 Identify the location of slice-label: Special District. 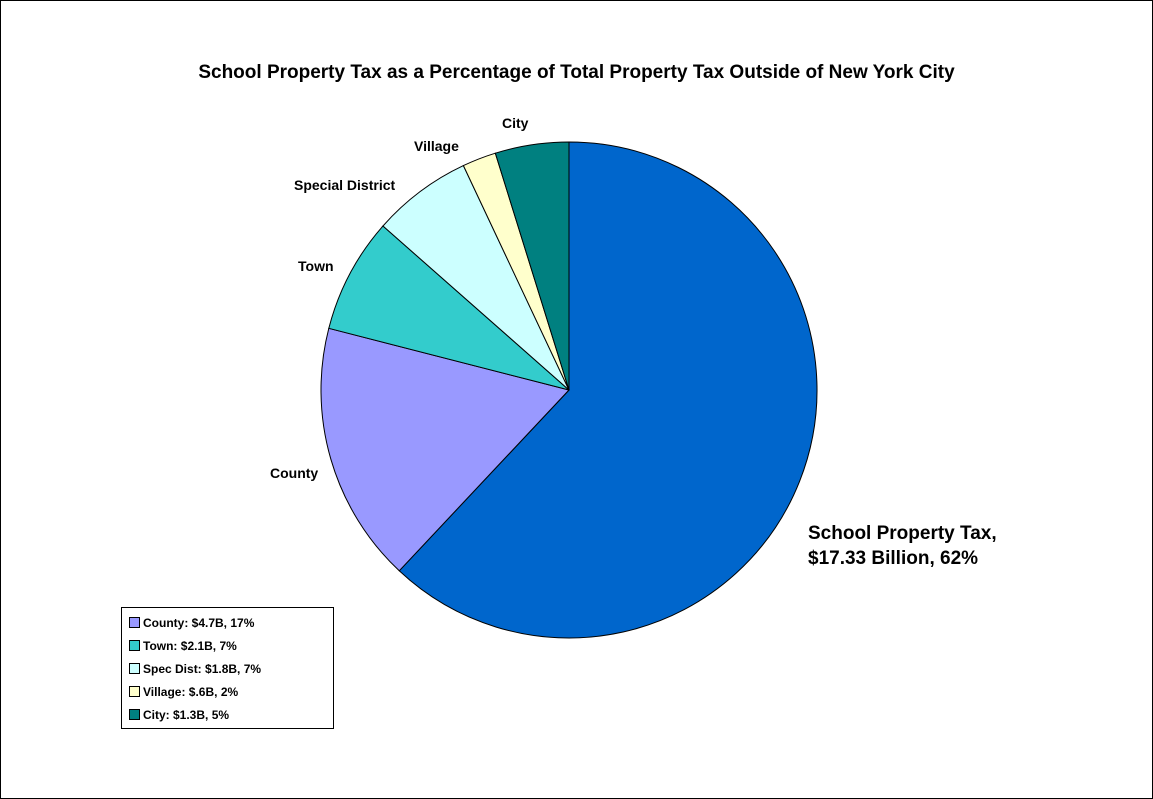
(344, 185).